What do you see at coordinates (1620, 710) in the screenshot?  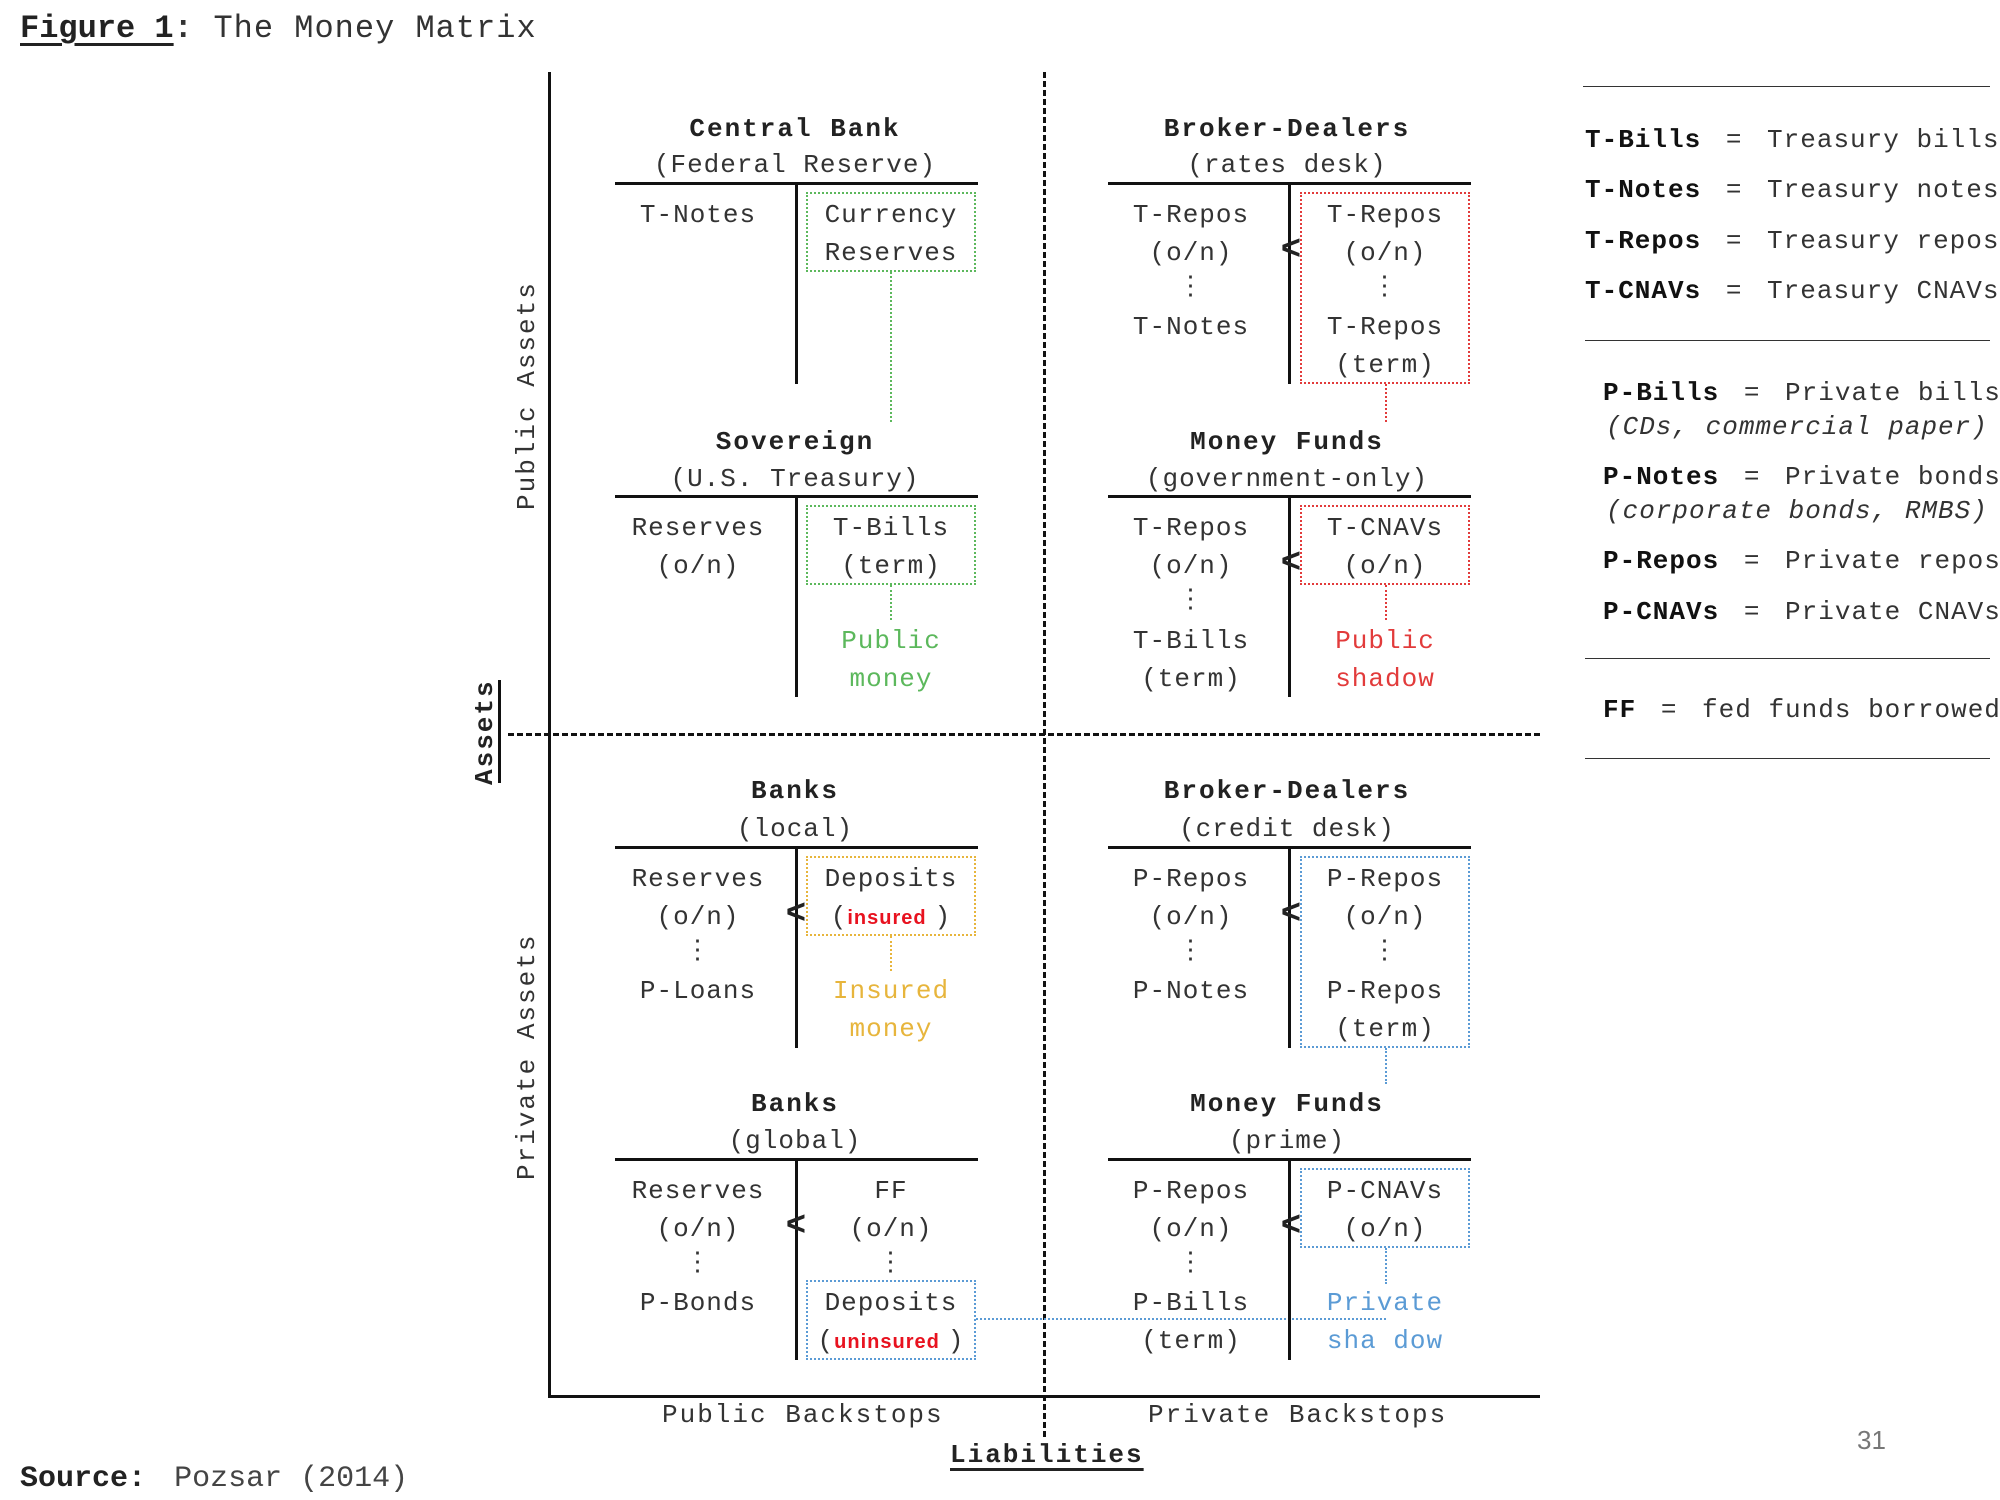 I see `glossary-term: FF` at bounding box center [1620, 710].